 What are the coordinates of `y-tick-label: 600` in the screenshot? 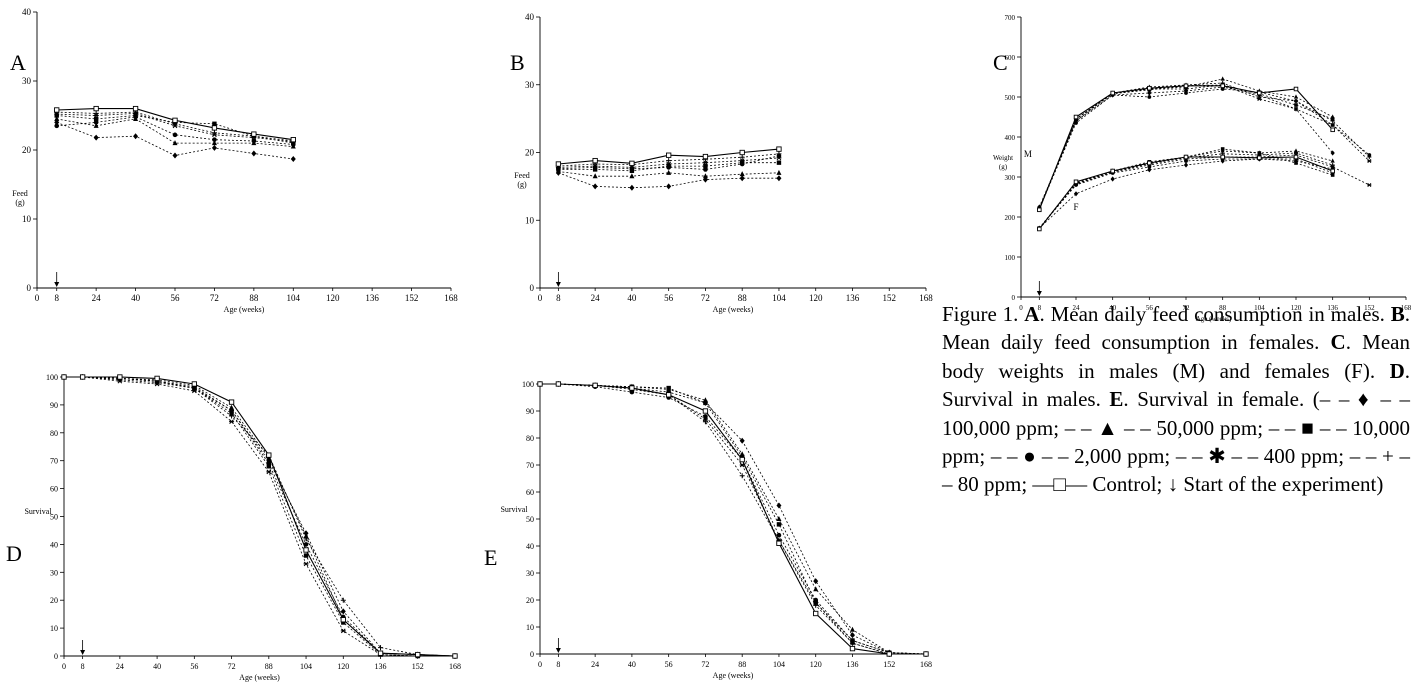 It's located at (1010, 58).